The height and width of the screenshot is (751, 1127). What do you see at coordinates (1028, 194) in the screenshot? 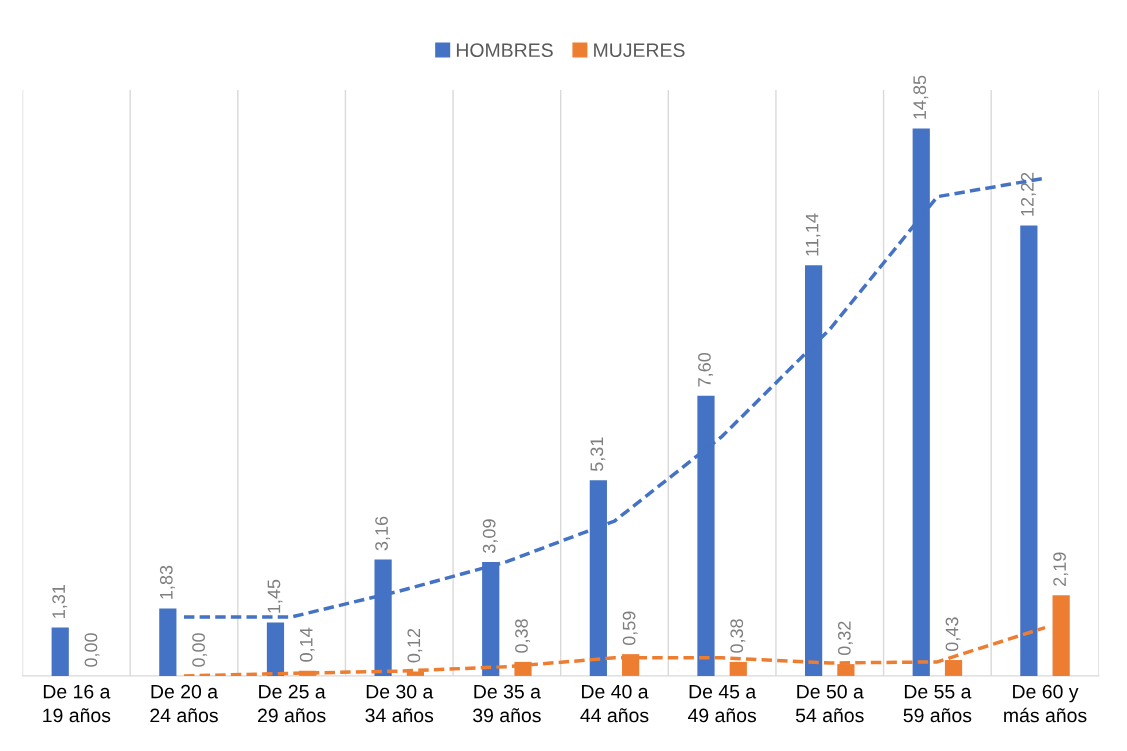
I see `data-label: 12,22` at bounding box center [1028, 194].